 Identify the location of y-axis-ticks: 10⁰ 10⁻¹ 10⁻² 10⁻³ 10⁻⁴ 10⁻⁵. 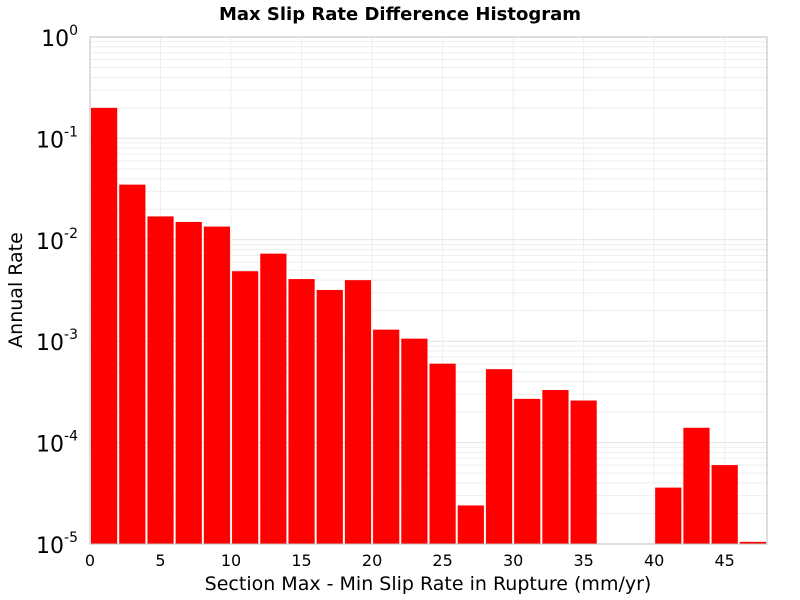
(57, 291).